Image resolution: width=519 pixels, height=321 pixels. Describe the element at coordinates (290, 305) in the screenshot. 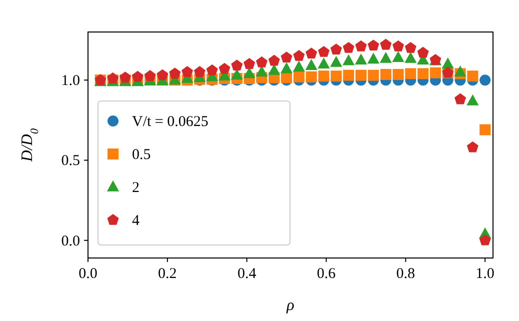

I see `x-axis-title: ρ` at that location.